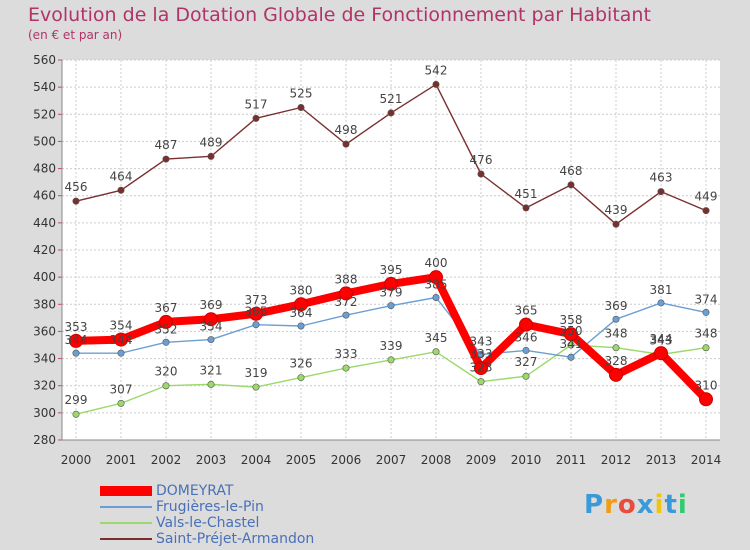  Describe the element at coordinates (526, 337) in the screenshot. I see `data-label-frugi-res-le-pin: 346` at that location.